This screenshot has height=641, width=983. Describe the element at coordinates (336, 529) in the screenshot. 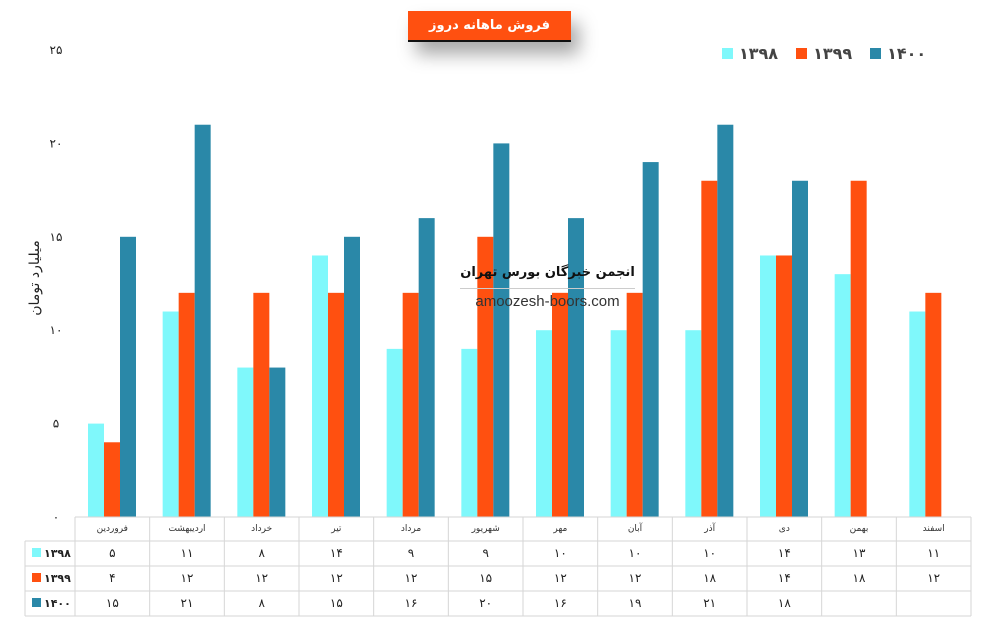

I see `x-tick-label: تیر` at that location.